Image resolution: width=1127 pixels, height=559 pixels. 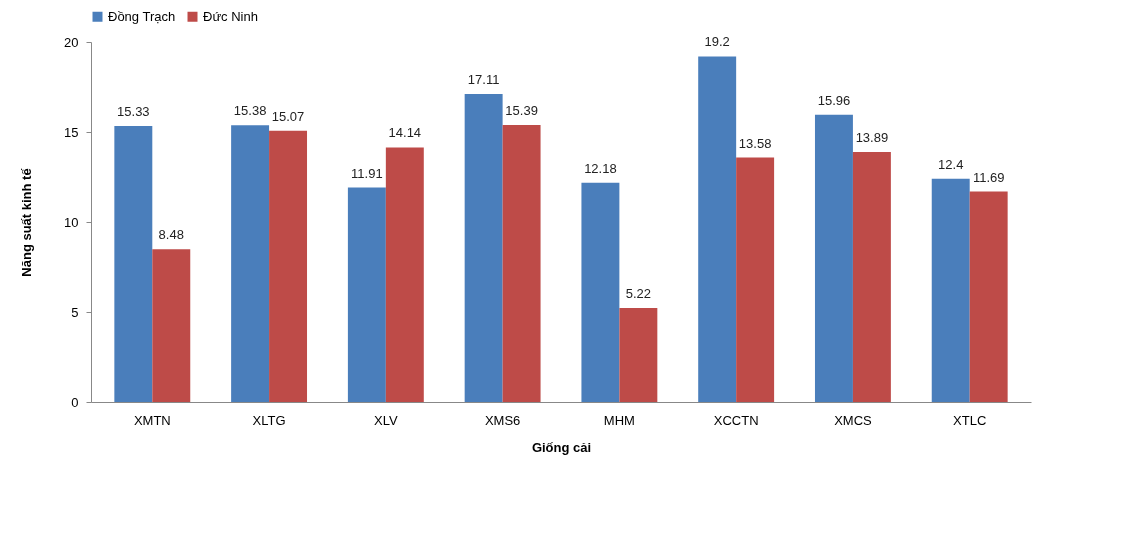 I want to click on y-tick-label: 5, so click(x=75, y=312).